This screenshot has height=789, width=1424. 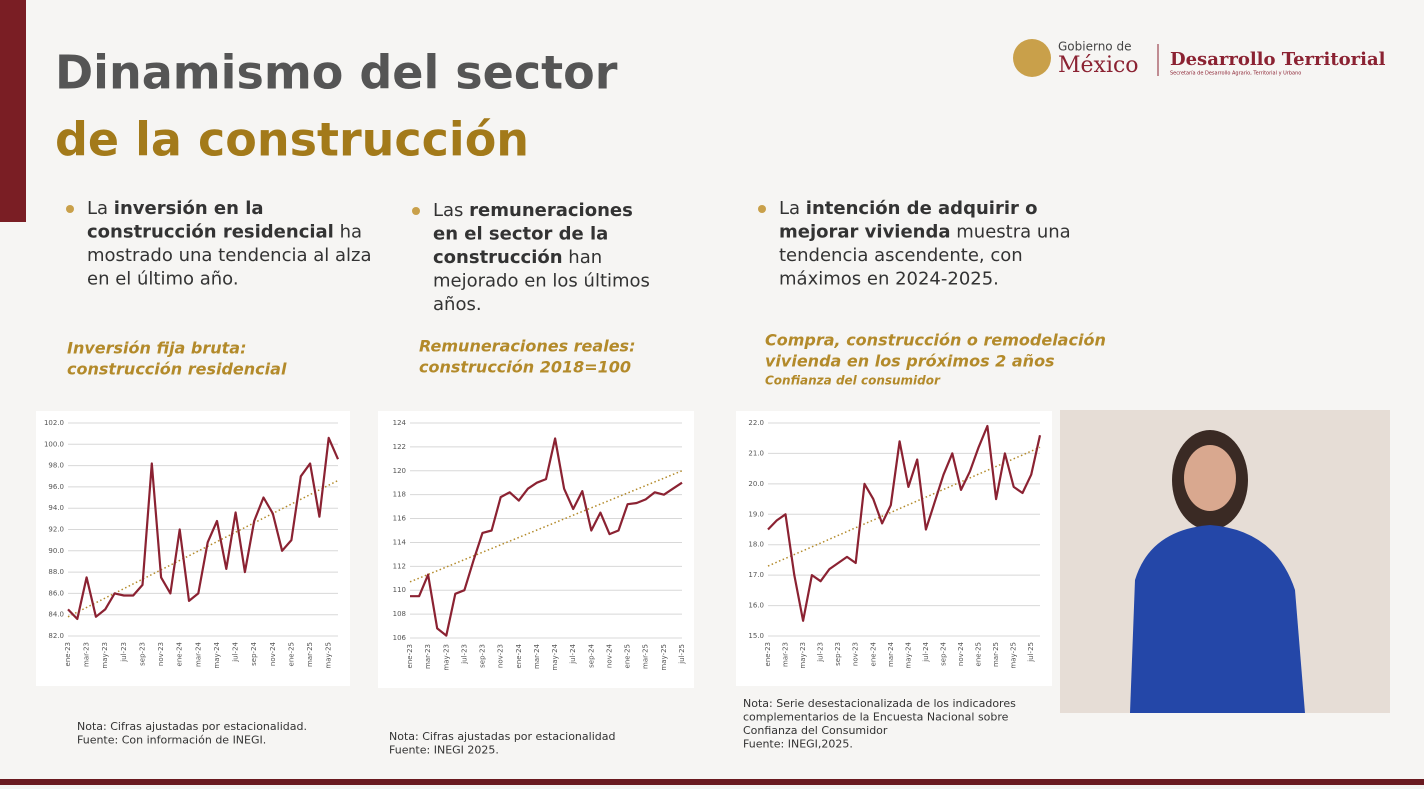 I want to click on bullet-part: remuneraciones, so click(x=554, y=210).